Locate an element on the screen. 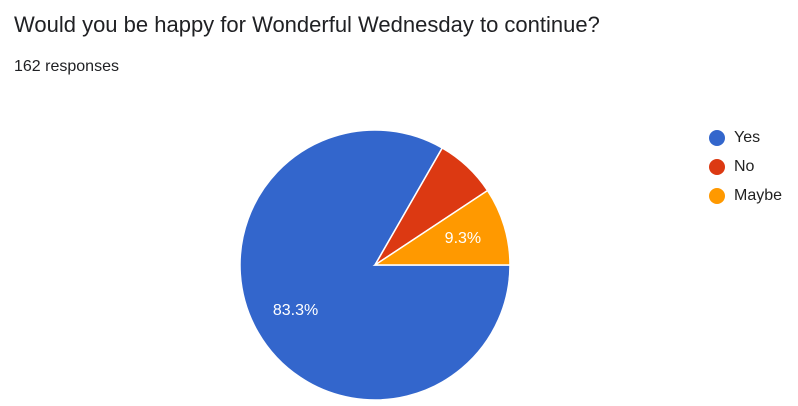 This screenshot has width=798, height=406. slice-label: 9.3% is located at coordinates (463, 238).